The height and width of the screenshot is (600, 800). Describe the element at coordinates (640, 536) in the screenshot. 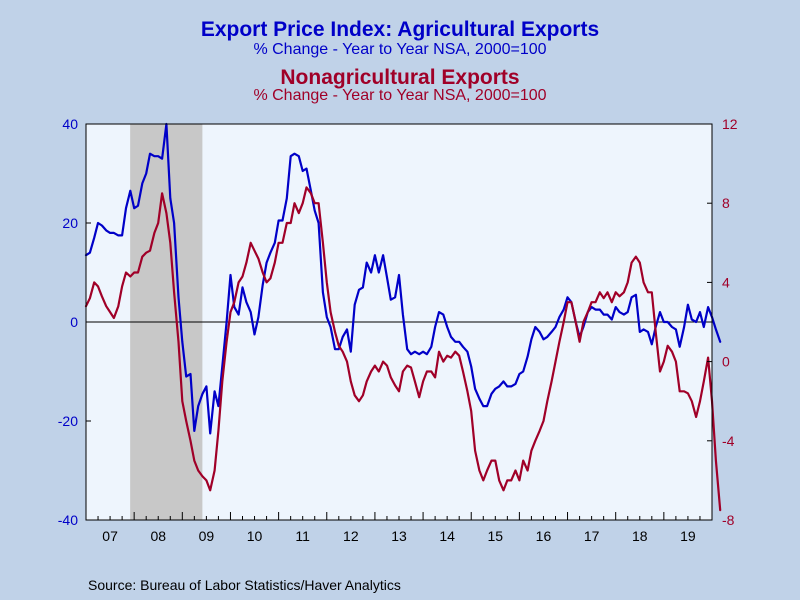

I see `x-tick-label: 18` at that location.